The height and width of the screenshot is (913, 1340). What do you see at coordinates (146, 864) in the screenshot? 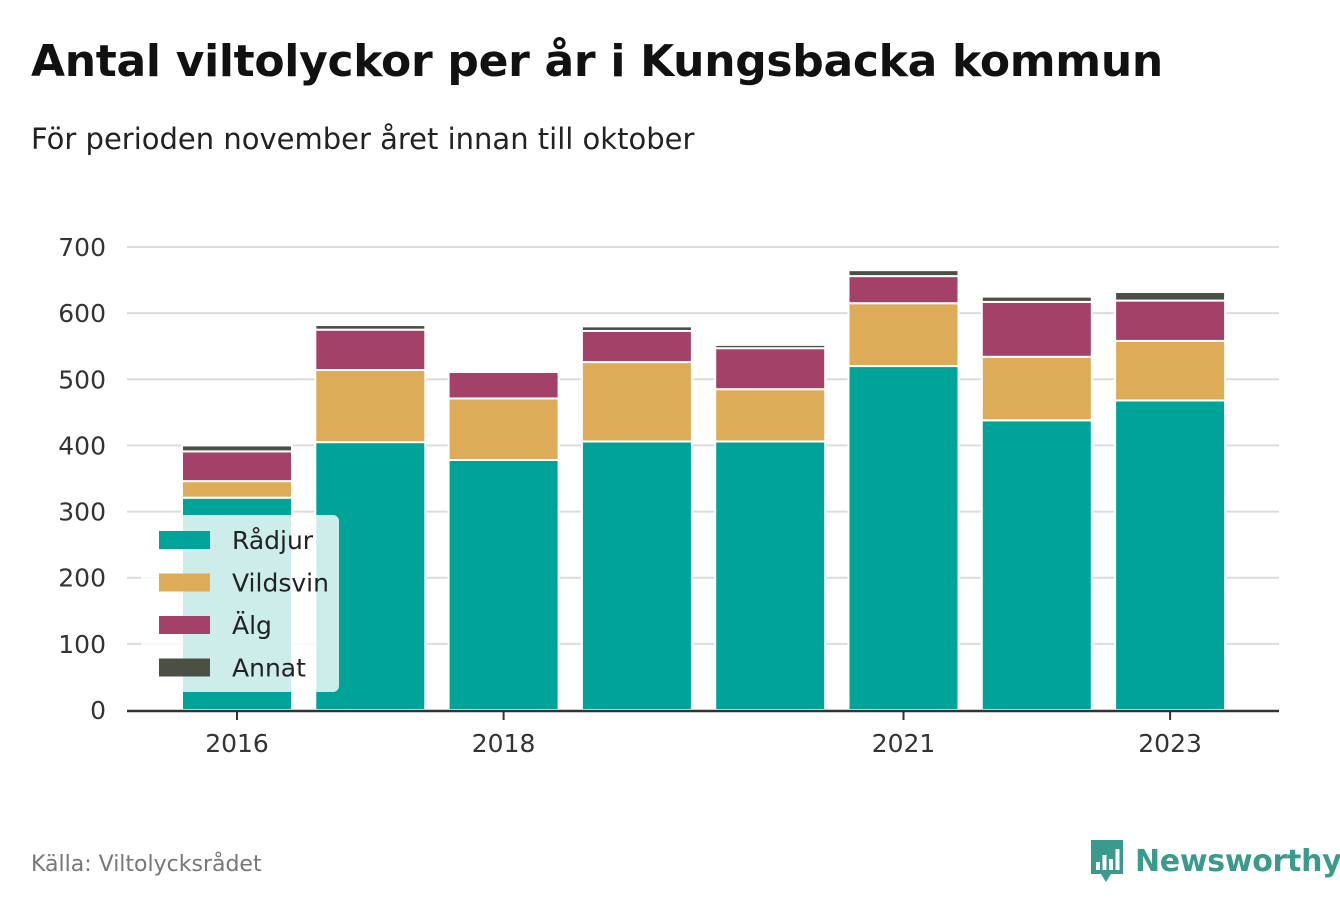
I see `source-note: Källa: Viltolycksrådet` at bounding box center [146, 864].